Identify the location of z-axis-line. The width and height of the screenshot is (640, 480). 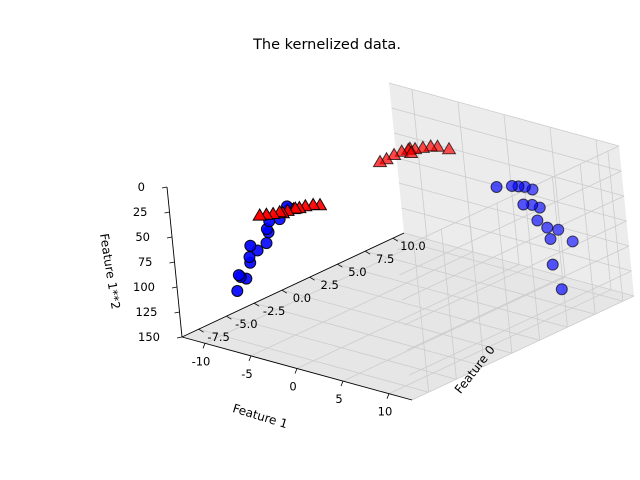
(174, 262).